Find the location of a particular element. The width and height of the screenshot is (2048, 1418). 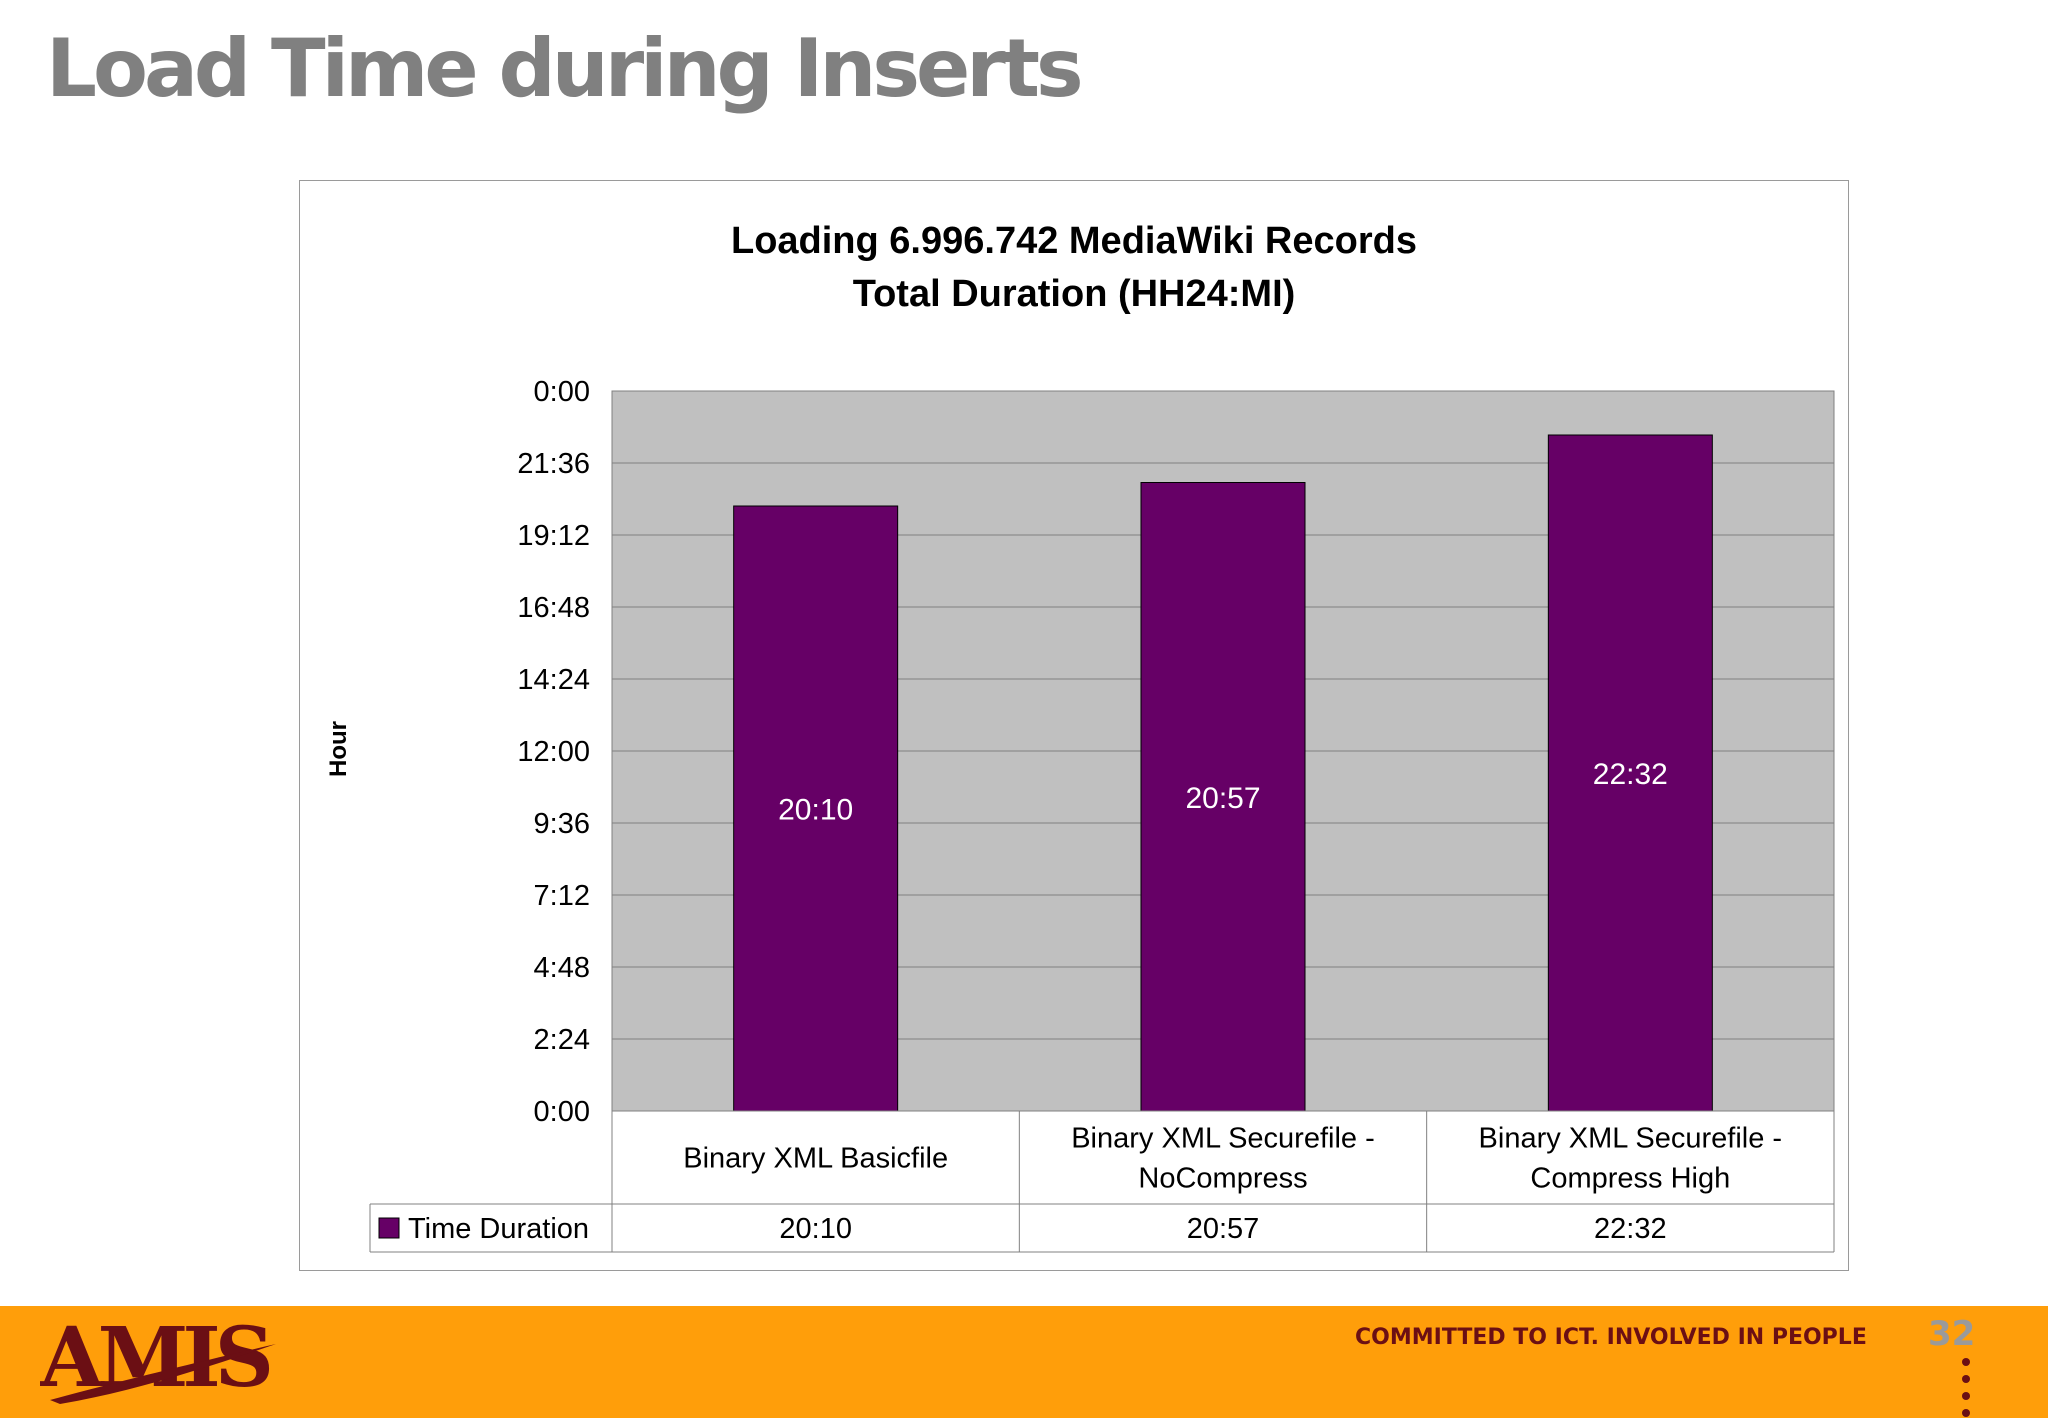

bar-value-label: 20:57 is located at coordinates (1222, 798).